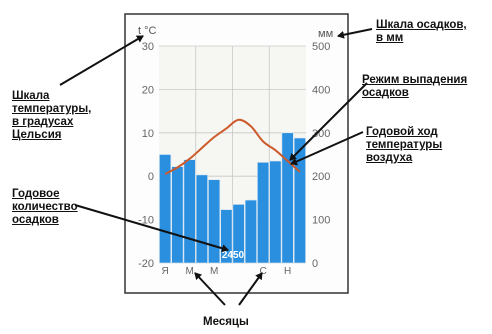  Describe the element at coordinates (355, 33) in the screenshot. I see `arrow-precip-scale` at that location.